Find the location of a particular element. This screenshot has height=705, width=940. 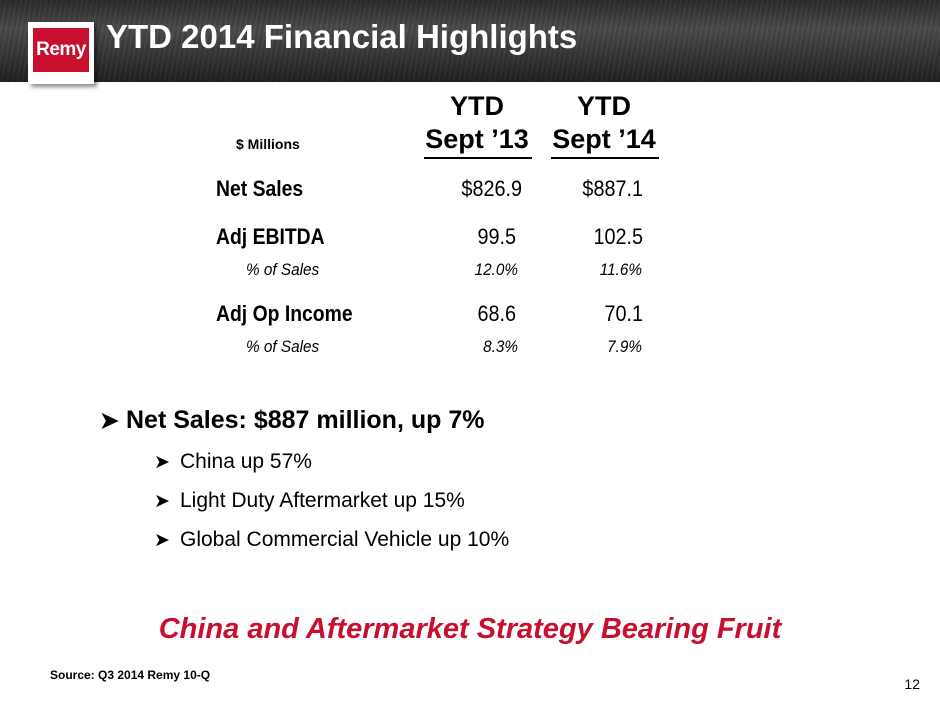

value-ebitda-pct-2014: 11.6% is located at coordinates (620, 269).